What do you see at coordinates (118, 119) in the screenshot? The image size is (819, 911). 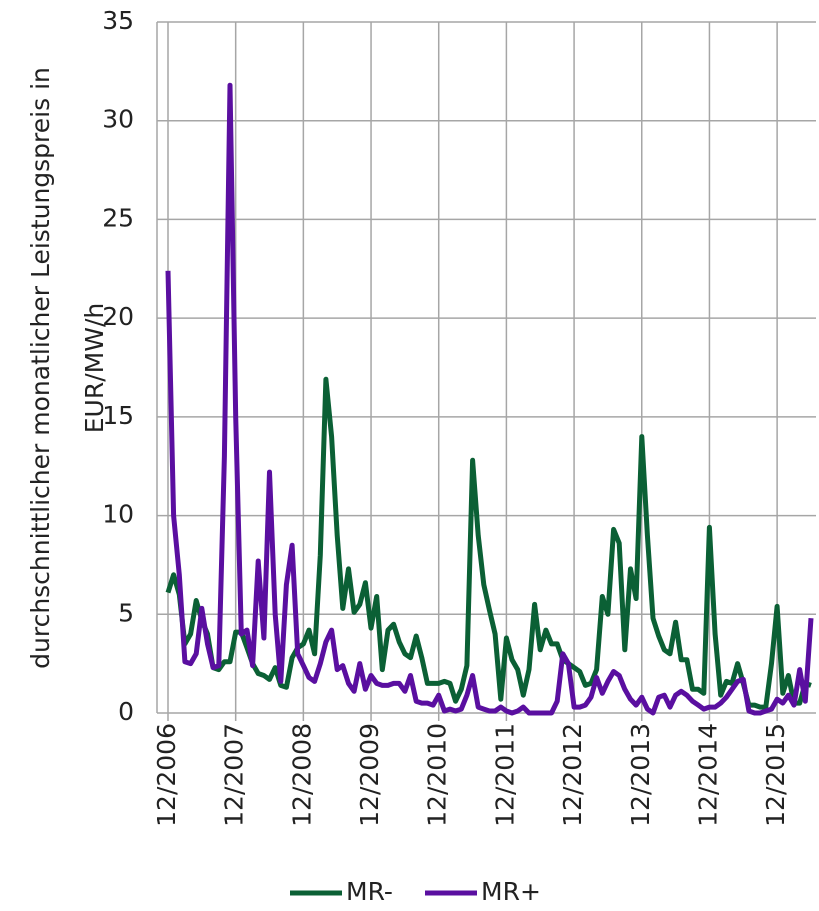 I see `y-tick-label: 30` at bounding box center [118, 119].